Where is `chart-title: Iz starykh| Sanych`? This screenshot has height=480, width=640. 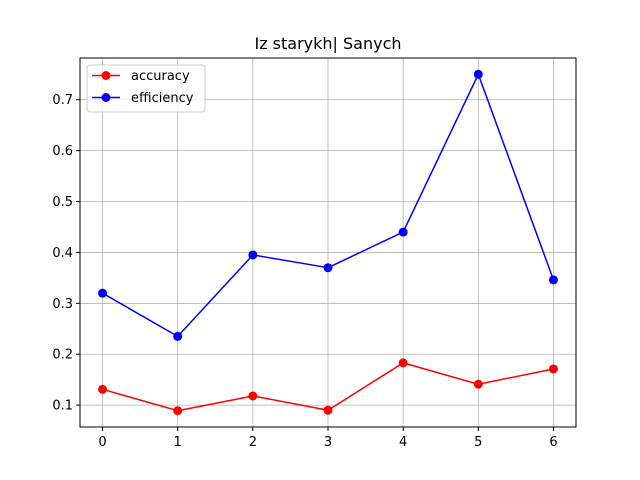
chart-title: Iz starykh| Sanych is located at coordinates (327, 43).